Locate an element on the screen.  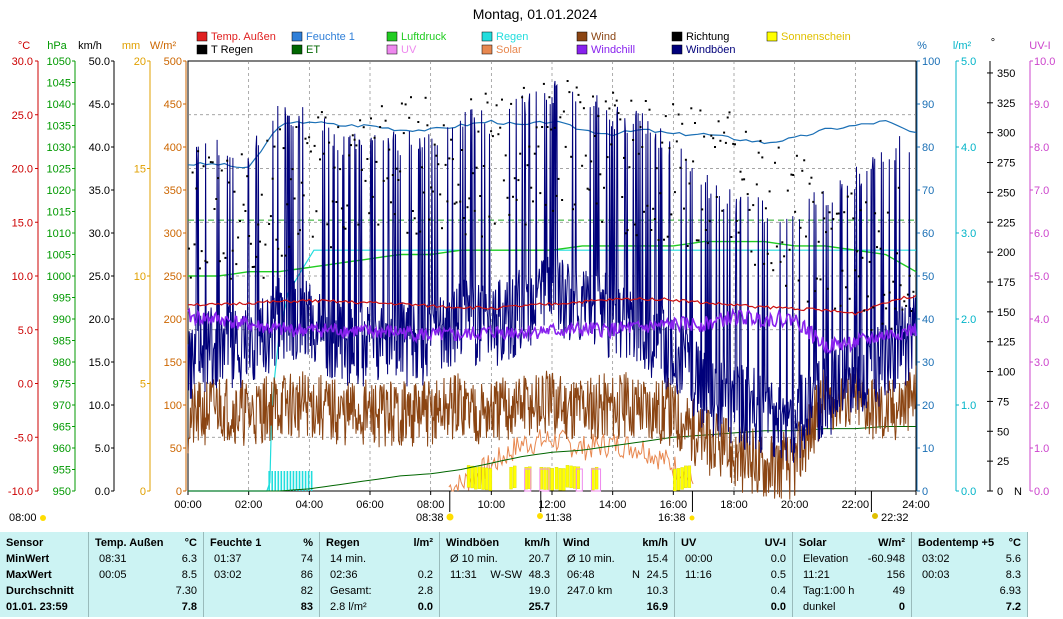
marker-moon-time: 22:32 is located at coordinates (895, 518).